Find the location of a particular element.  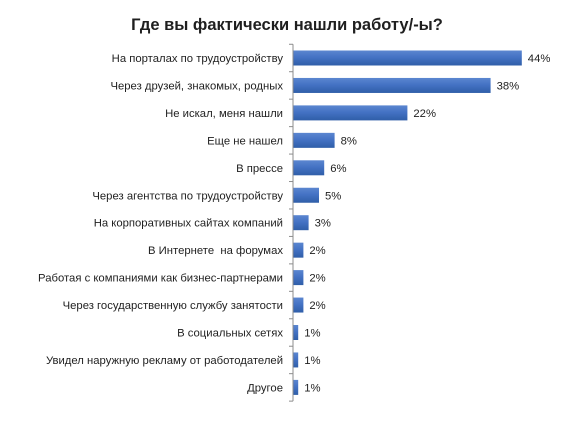

value-label: 8% is located at coordinates (349, 141).